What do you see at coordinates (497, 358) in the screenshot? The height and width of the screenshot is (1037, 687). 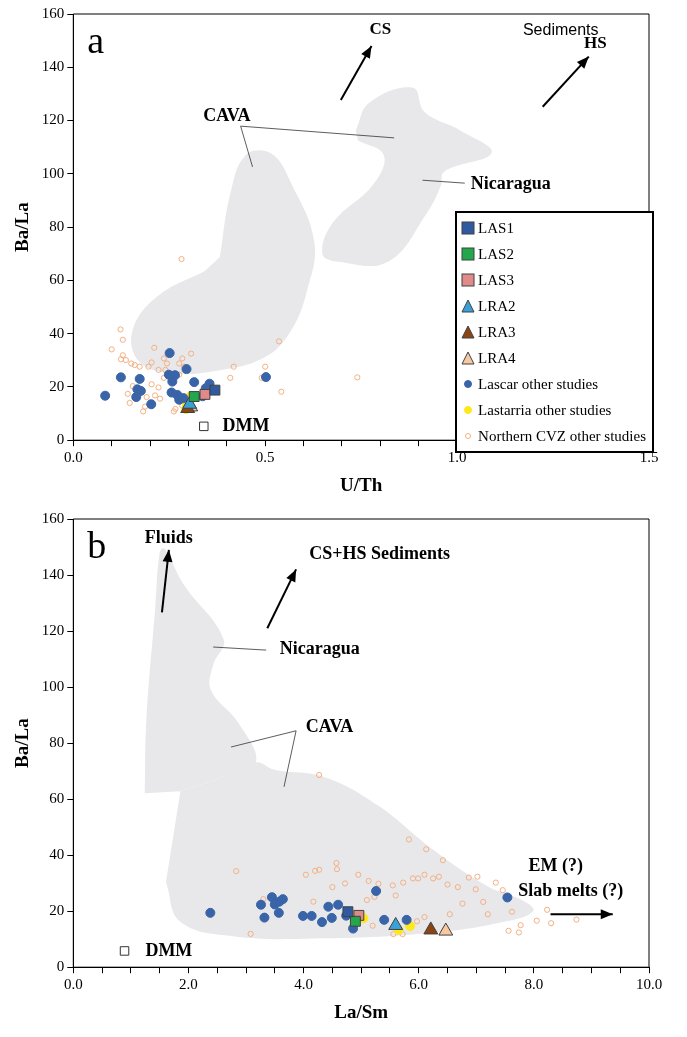 I see `legend-label: LRA4` at bounding box center [497, 358].